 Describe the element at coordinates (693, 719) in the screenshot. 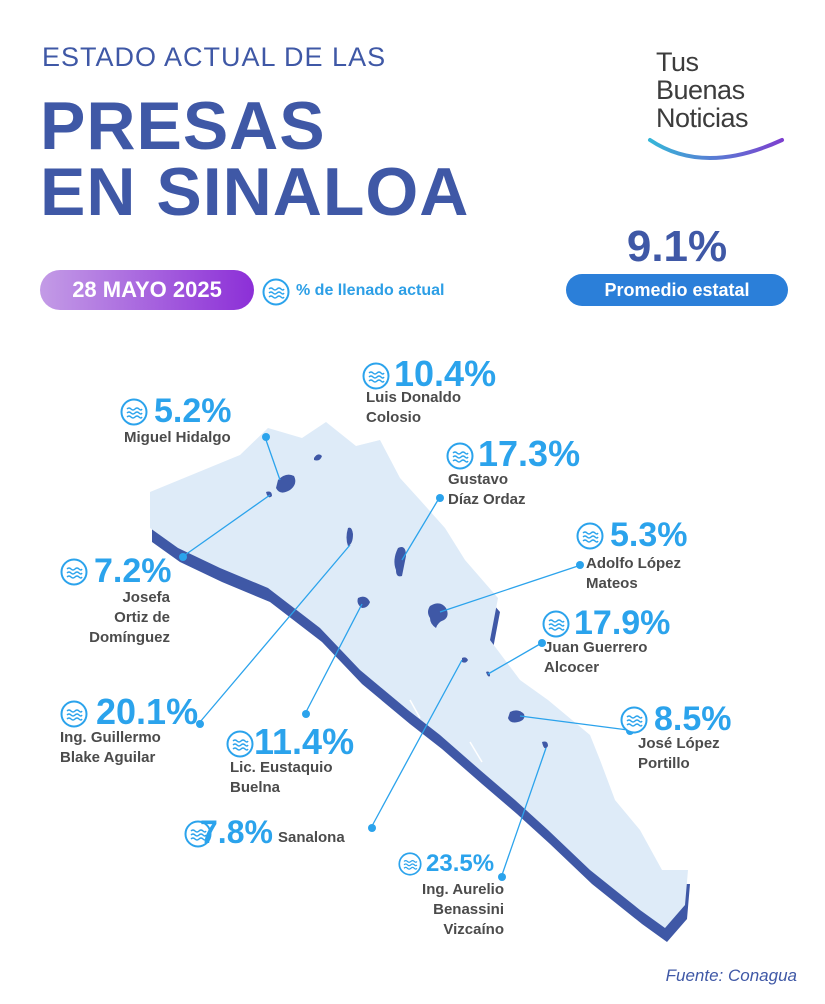

I see `dam-percent-lopez-portillo: 8.5%` at that location.